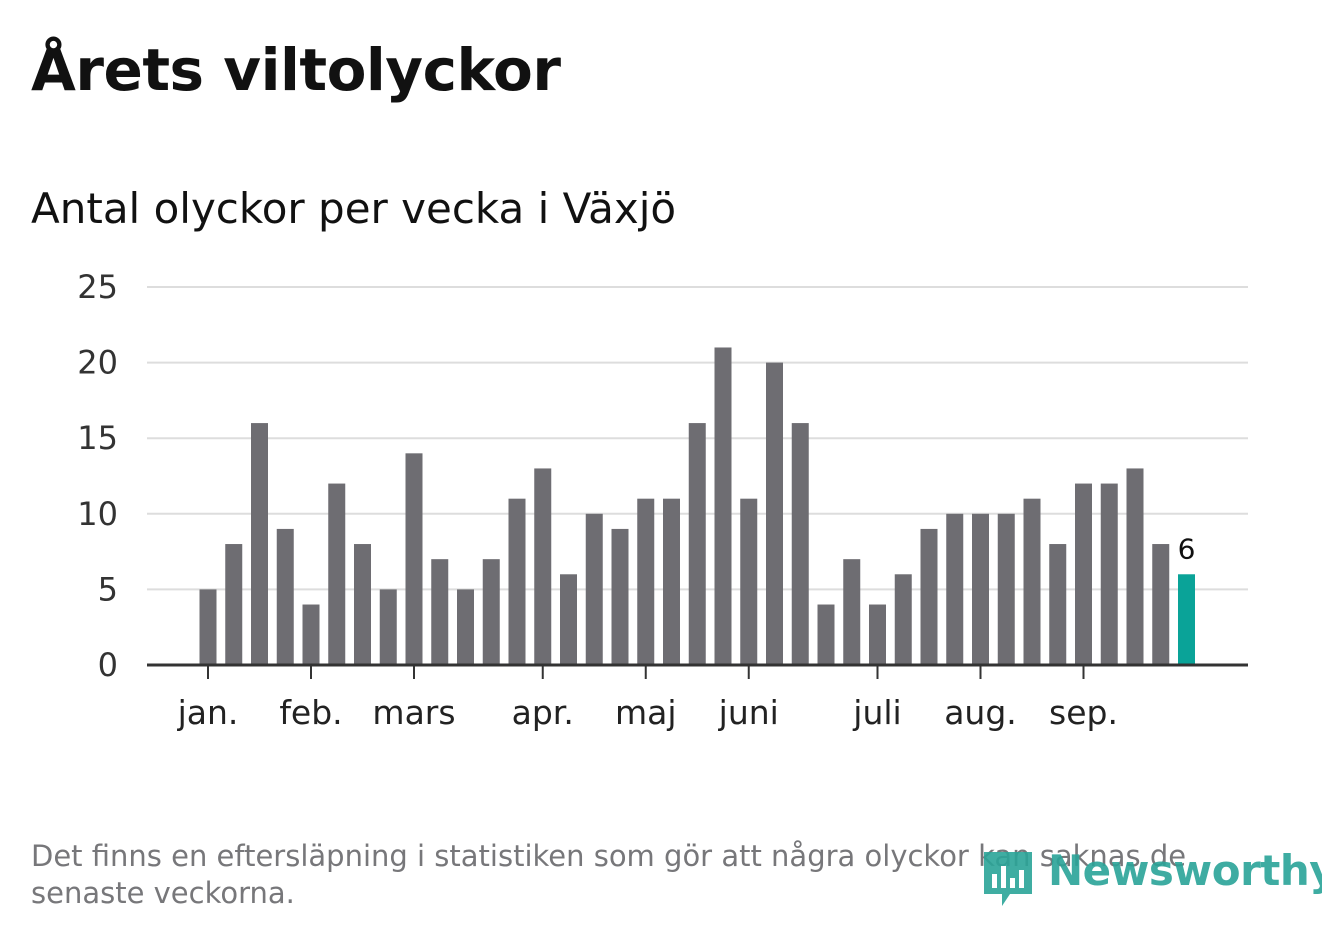 The image size is (1322, 939). What do you see at coordinates (543, 712) in the screenshot?
I see `x-tick-label: apr.` at bounding box center [543, 712].